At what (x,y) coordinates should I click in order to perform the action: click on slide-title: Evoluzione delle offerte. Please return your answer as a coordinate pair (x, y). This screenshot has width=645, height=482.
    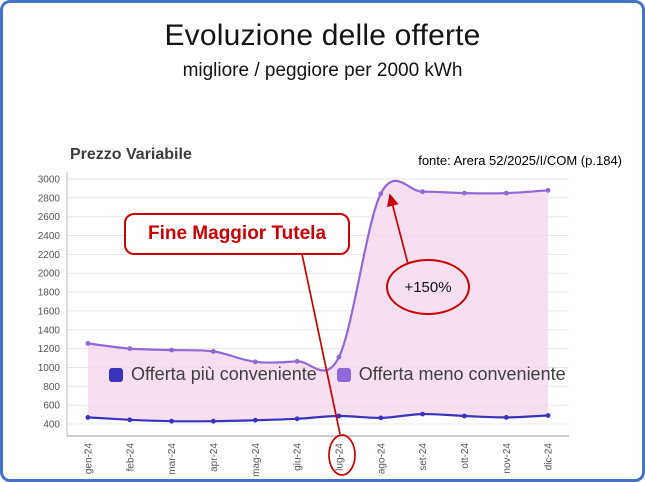
    Looking at the image, I should click on (322, 35).